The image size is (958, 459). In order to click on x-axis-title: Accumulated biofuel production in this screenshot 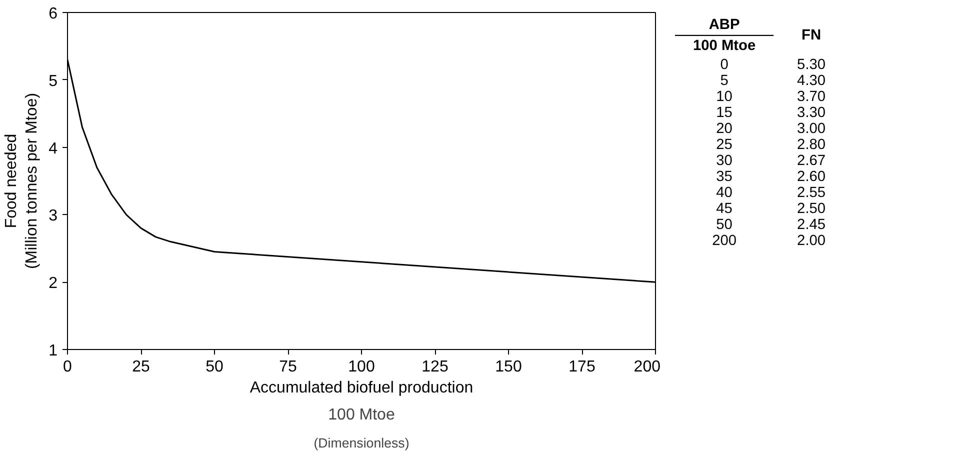, I will do `click(362, 388)`.